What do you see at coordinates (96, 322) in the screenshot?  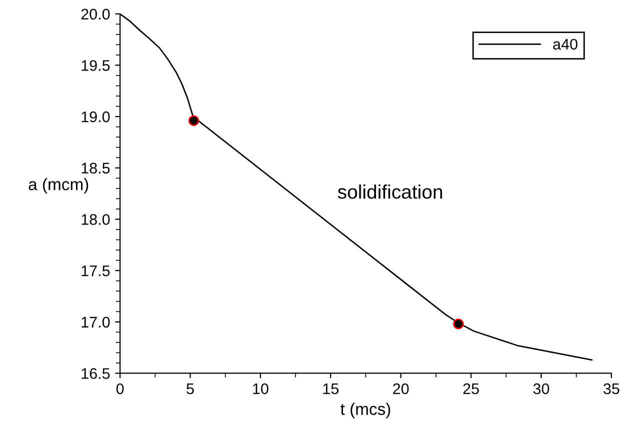 I see `y-tick-label: 17.0` at bounding box center [96, 322].